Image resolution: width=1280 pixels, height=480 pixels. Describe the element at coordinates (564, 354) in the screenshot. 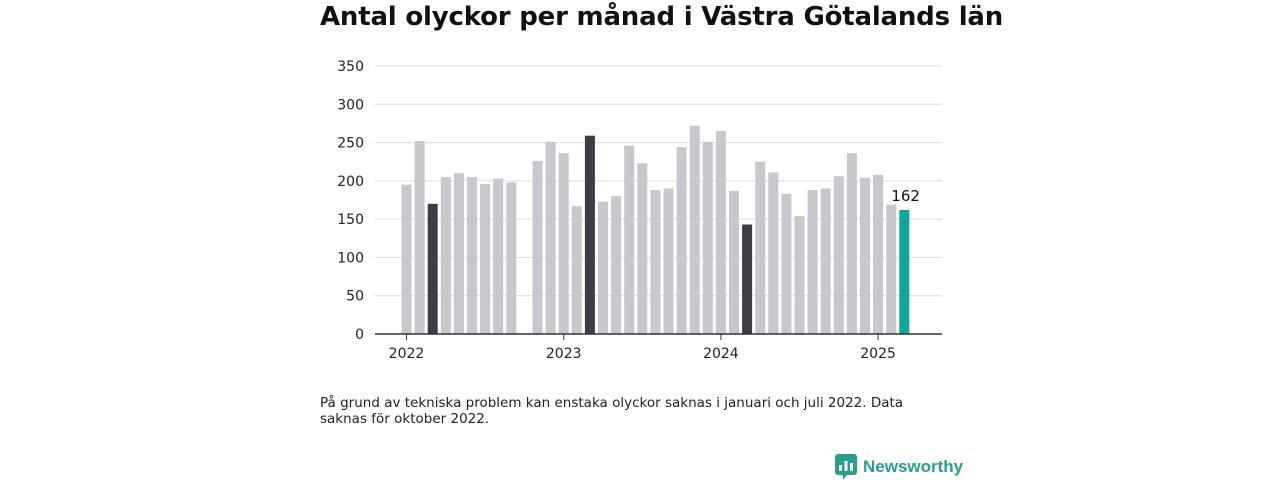

I see `x-tick-label: 2023` at that location.